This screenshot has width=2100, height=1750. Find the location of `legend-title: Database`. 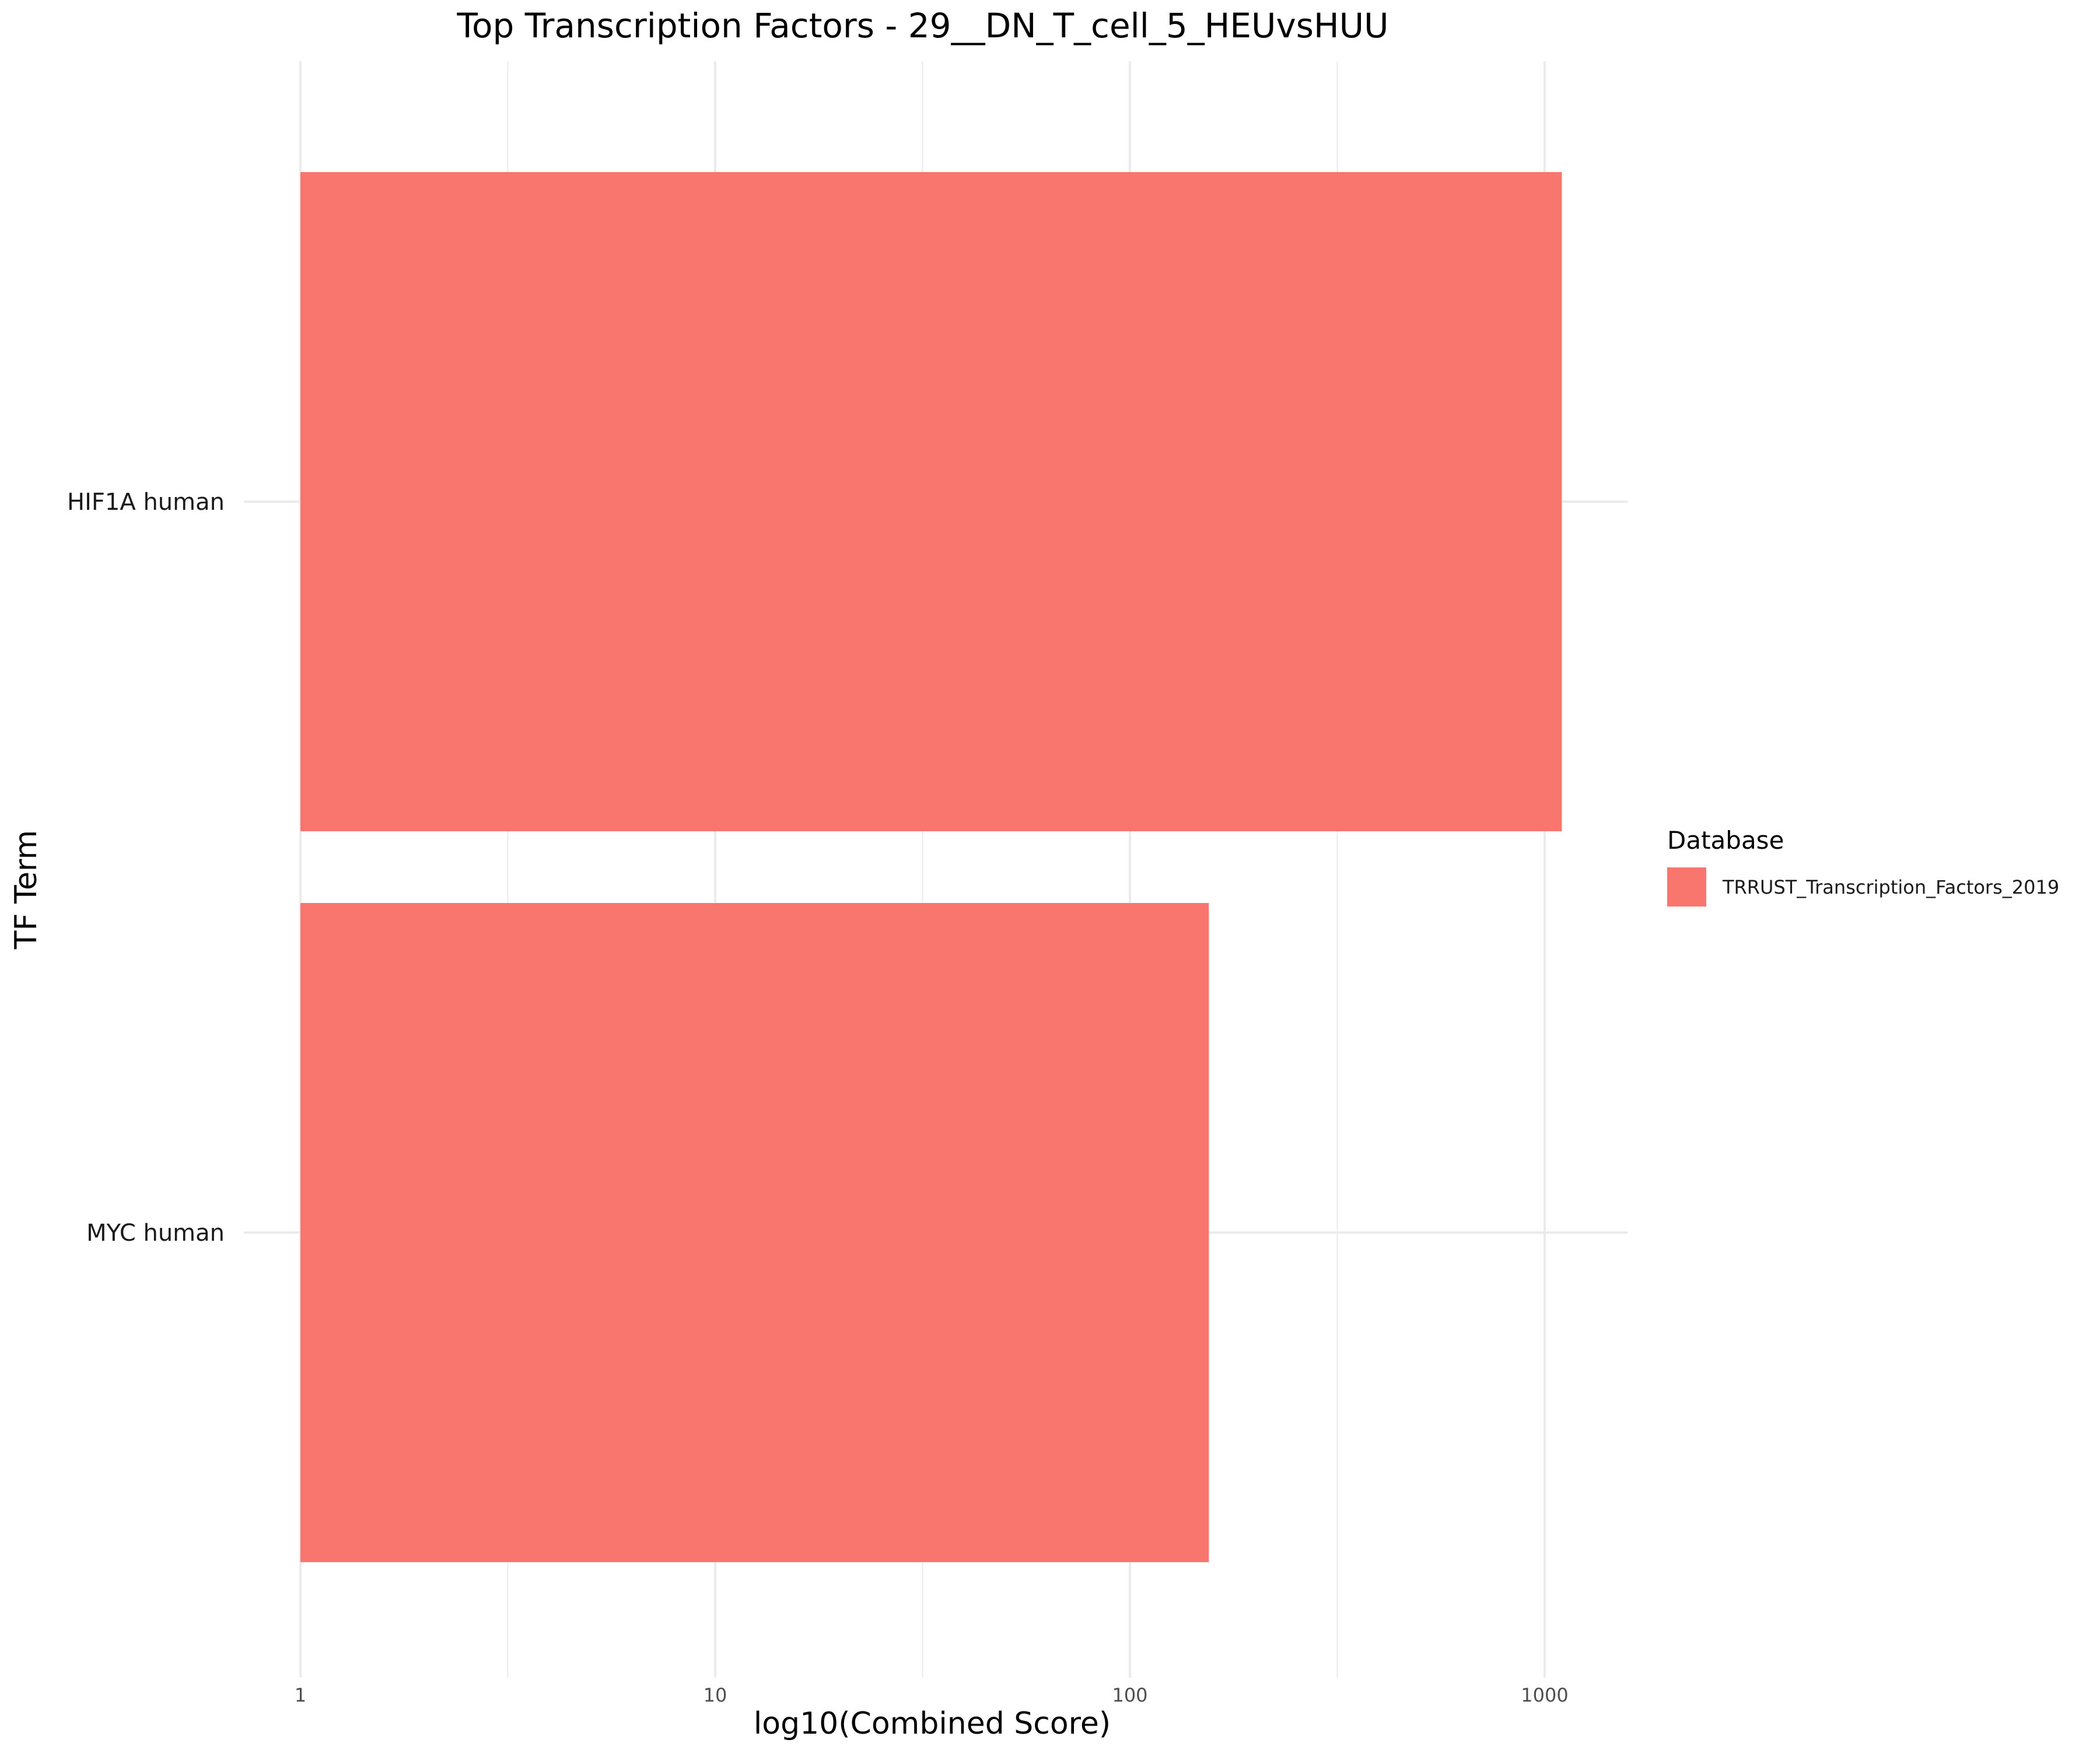

legend-title: Database is located at coordinates (1725, 841).